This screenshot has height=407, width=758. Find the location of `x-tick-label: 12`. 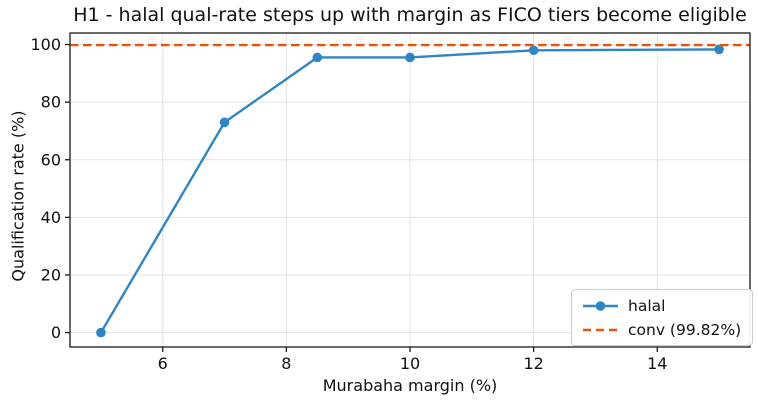

x-tick-label: 12 is located at coordinates (533, 363).